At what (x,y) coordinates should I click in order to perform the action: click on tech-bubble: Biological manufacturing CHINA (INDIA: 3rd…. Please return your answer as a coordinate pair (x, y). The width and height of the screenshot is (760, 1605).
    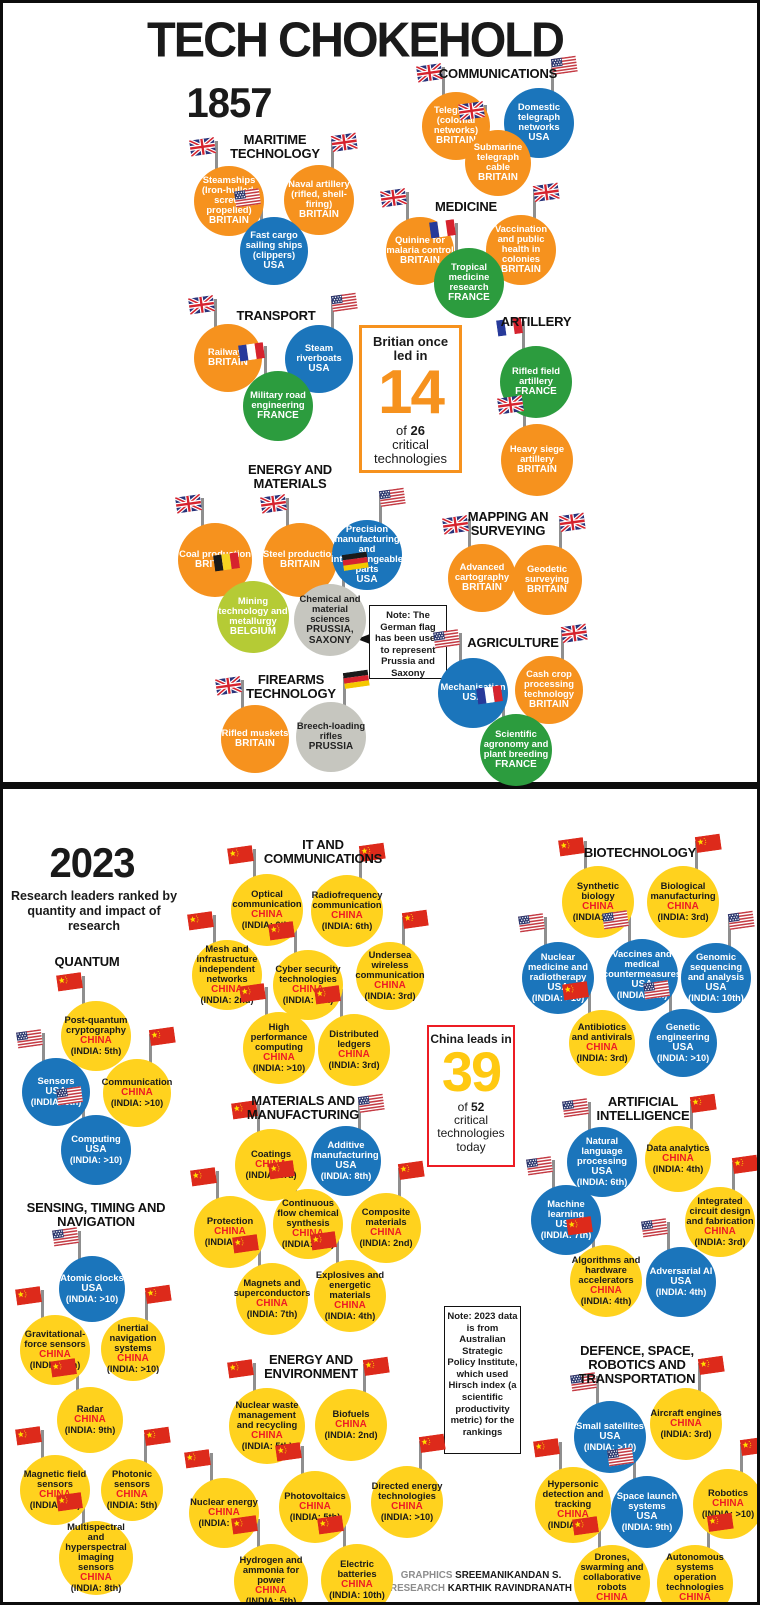
    Looking at the image, I should click on (683, 902).